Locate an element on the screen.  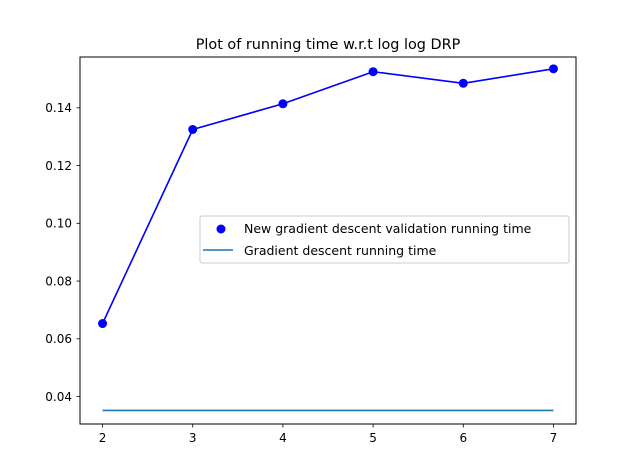
y-tick-label: 0.08 is located at coordinates (58, 281).